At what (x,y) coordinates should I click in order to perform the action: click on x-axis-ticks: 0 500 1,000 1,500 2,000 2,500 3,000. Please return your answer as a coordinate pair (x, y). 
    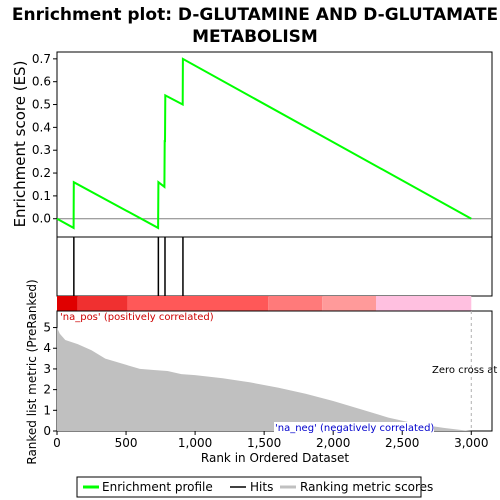
    Looking at the image, I should click on (270, 440).